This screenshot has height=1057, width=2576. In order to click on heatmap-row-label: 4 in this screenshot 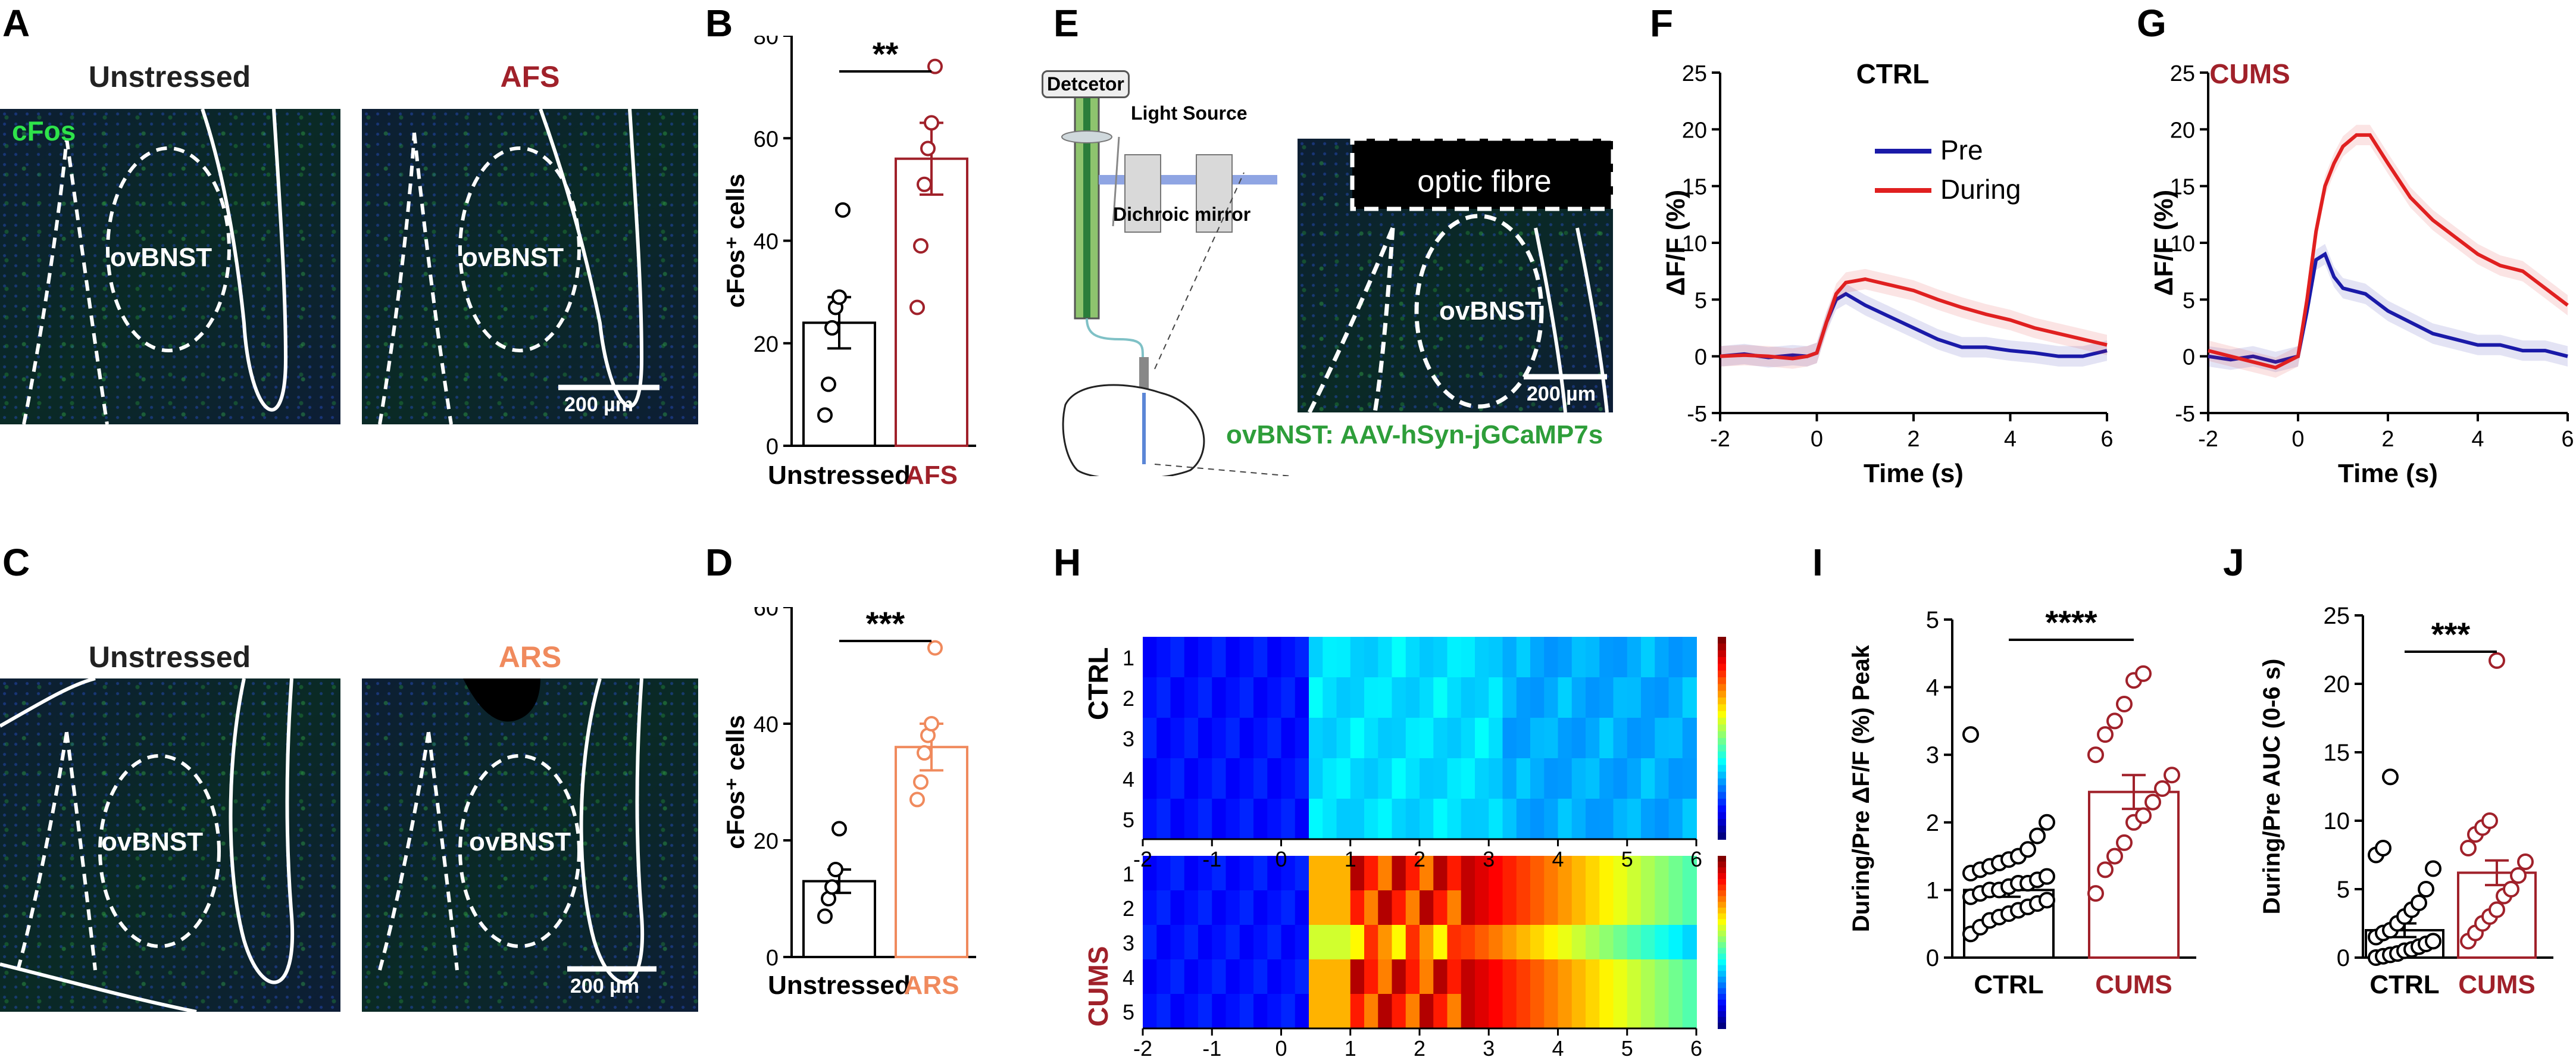, I will do `click(1128, 780)`.